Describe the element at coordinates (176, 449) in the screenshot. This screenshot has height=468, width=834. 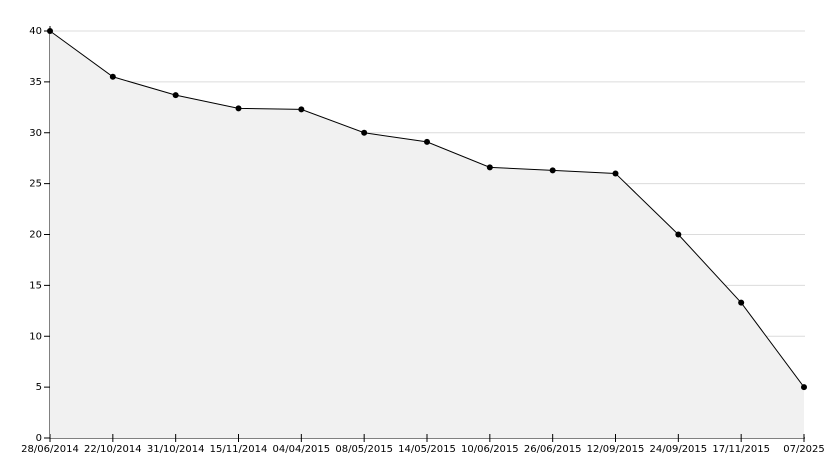
I see `x-tick-label: 31/10/2014` at that location.